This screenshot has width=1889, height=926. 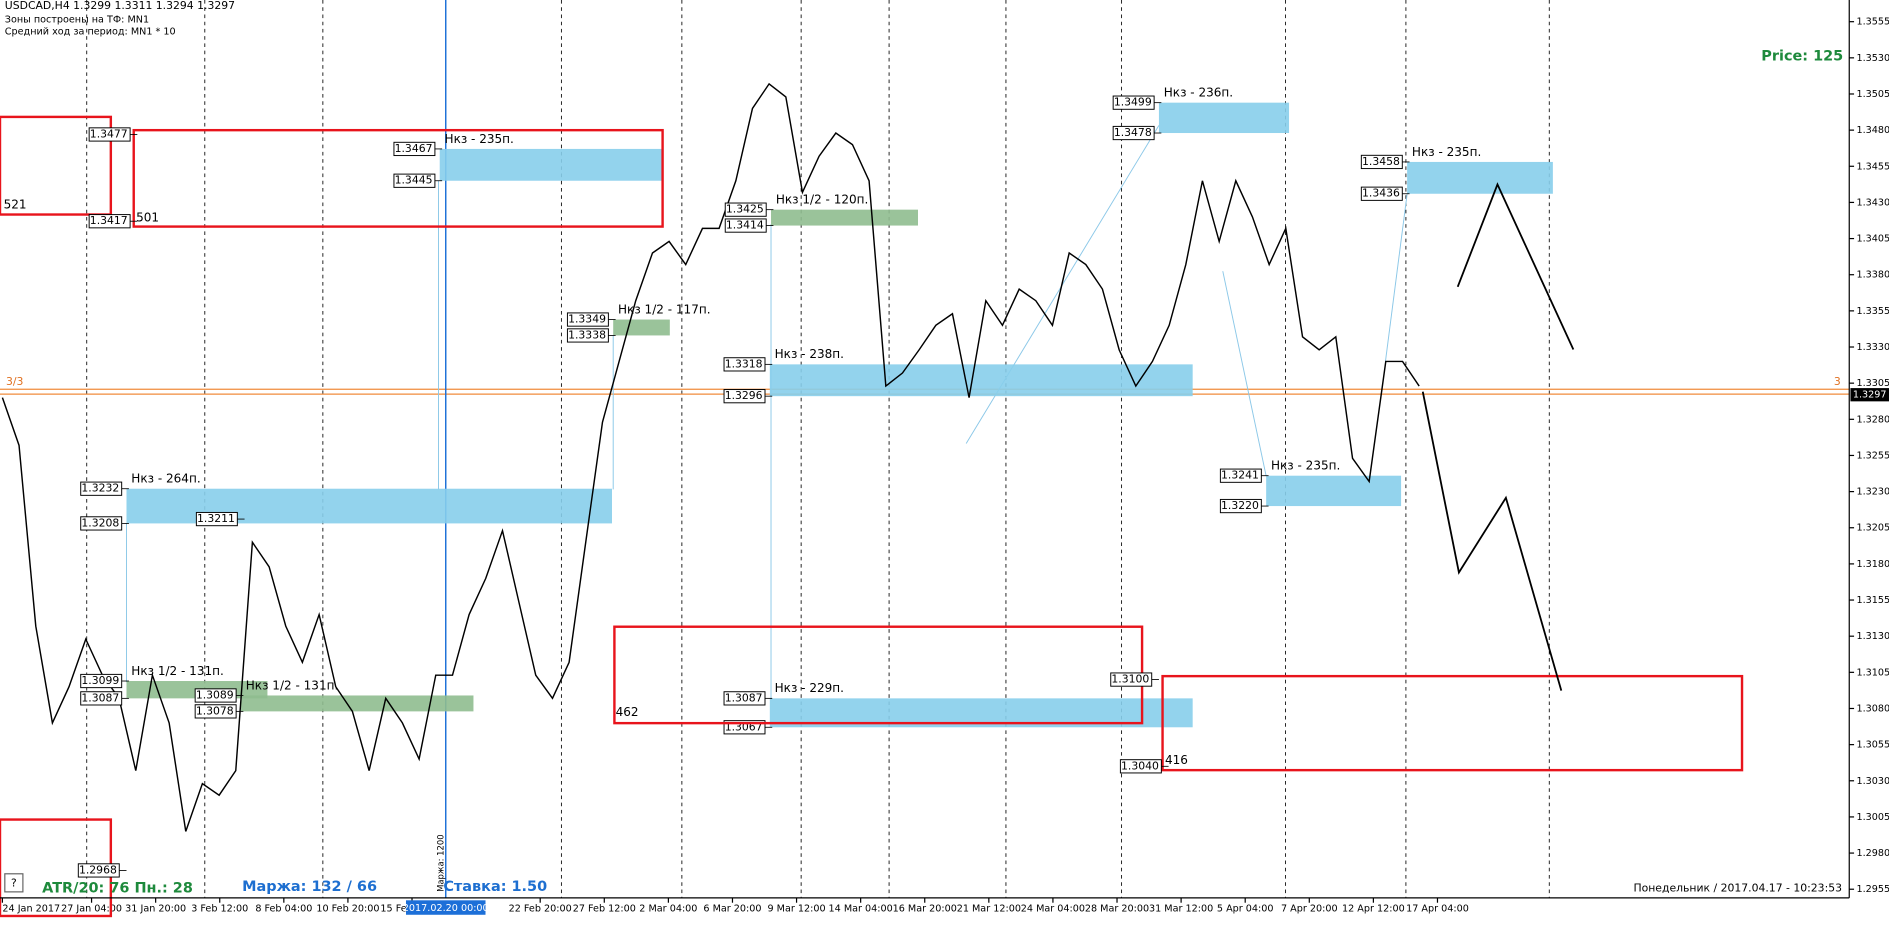 I want to click on price-label: 1.3211, so click(x=216, y=518).